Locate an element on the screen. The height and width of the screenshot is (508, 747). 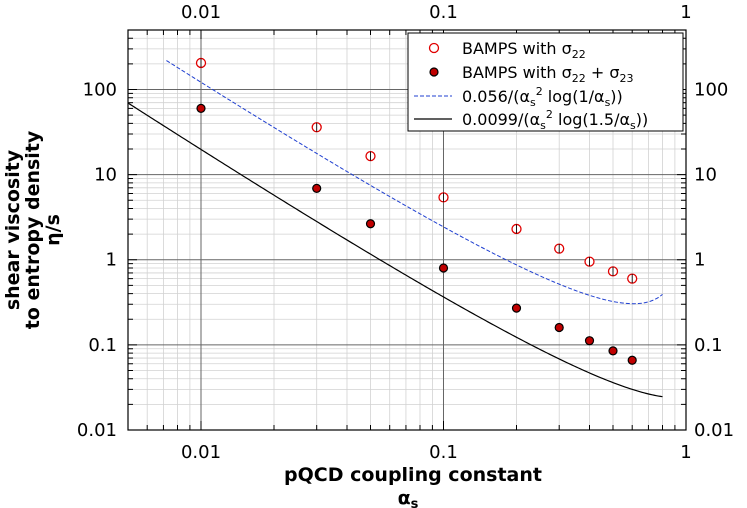
y-tick-label-right: 10 is located at coordinates (705, 175).